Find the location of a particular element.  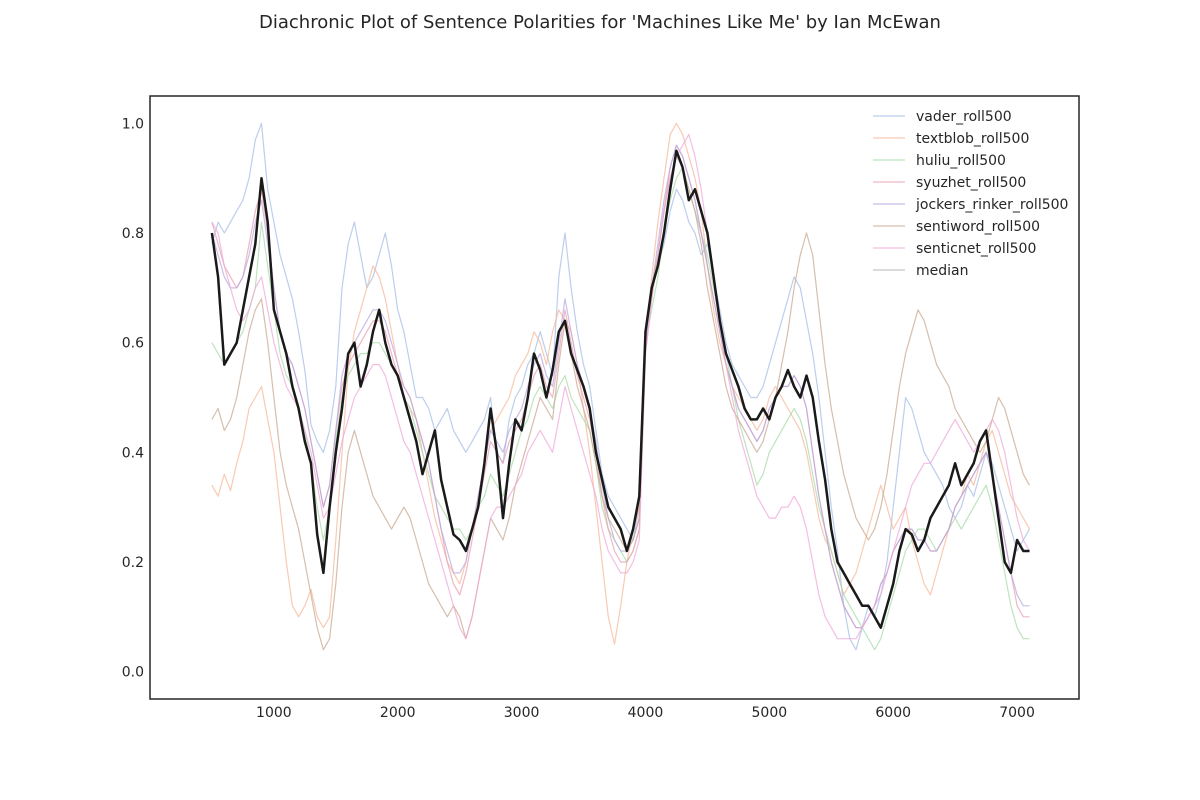

x-tick-label: 3000 is located at coordinates (522, 713).